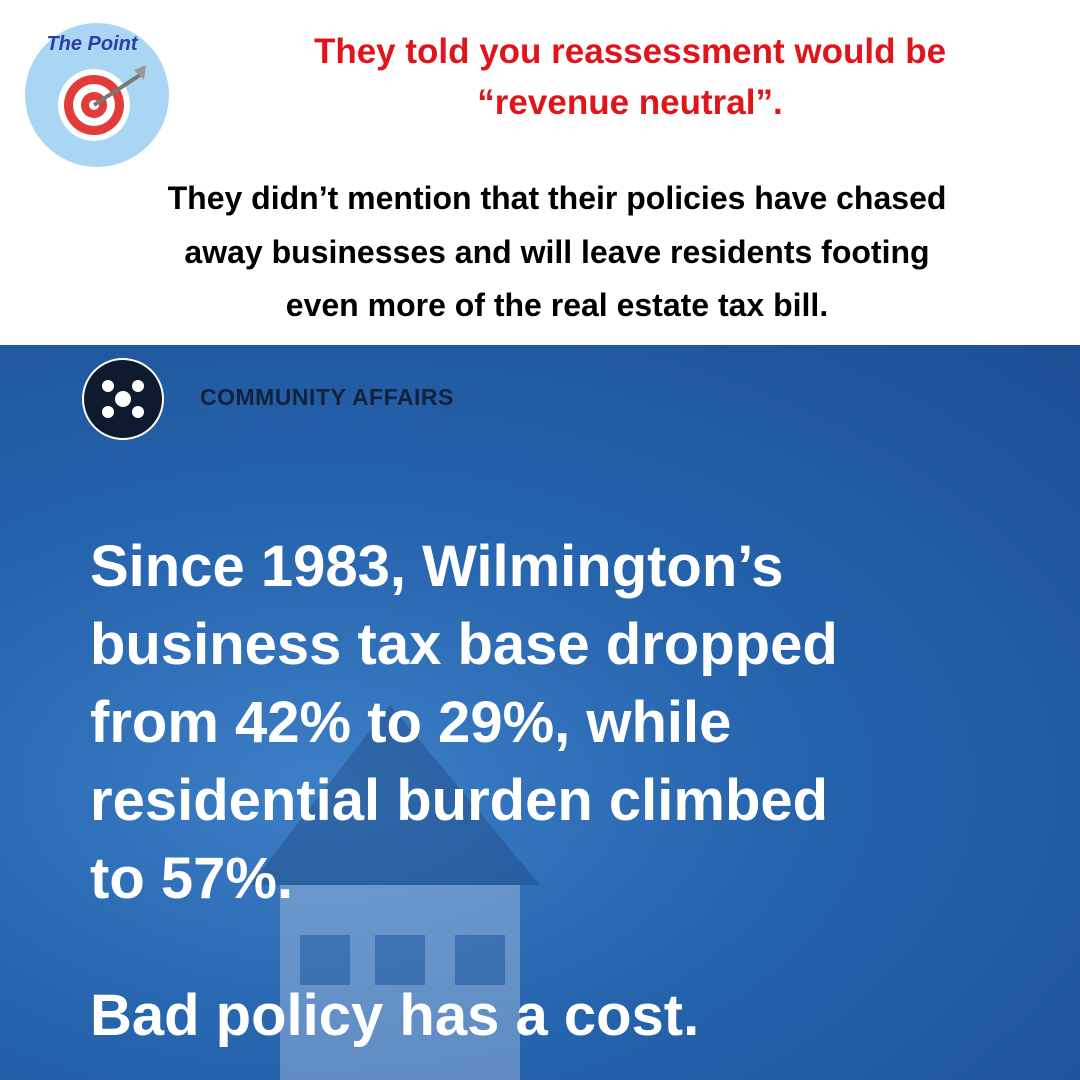 This screenshot has height=1080, width=1080. I want to click on headline-line: They told you reassessment would be, so click(630, 51).